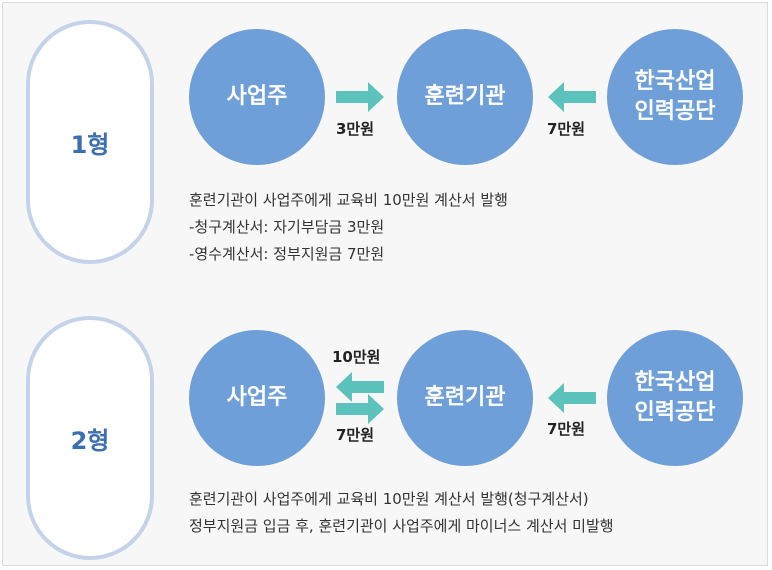 The width and height of the screenshot is (772, 570). Describe the element at coordinates (348, 200) in the screenshot. I see `type1-desc-line: 훈련기관이 사업주에게 교육비 10만원 계산서 발행` at that location.